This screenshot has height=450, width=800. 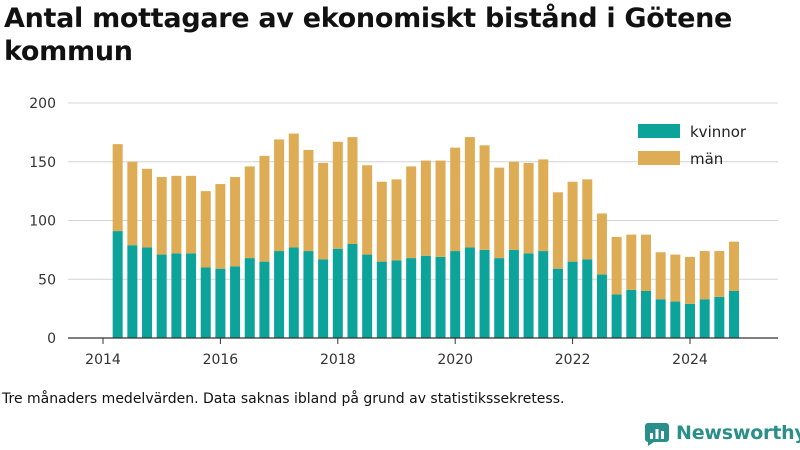 I want to click on y-tick-label: 150, so click(x=42, y=163).